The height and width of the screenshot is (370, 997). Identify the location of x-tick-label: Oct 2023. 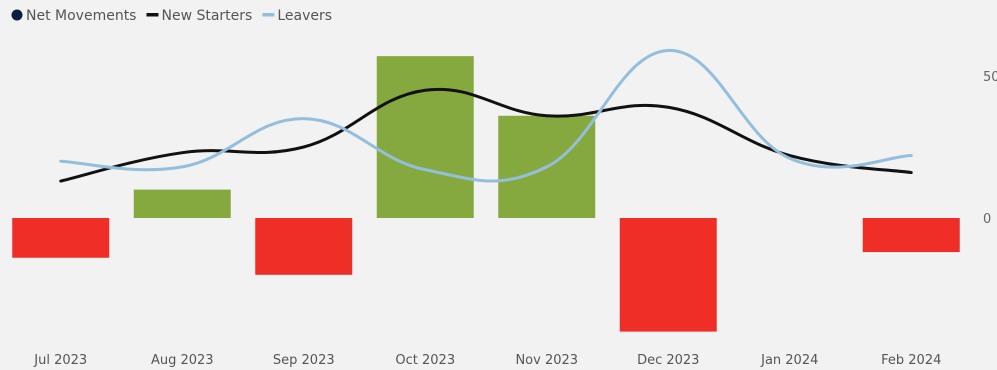
(425, 360).